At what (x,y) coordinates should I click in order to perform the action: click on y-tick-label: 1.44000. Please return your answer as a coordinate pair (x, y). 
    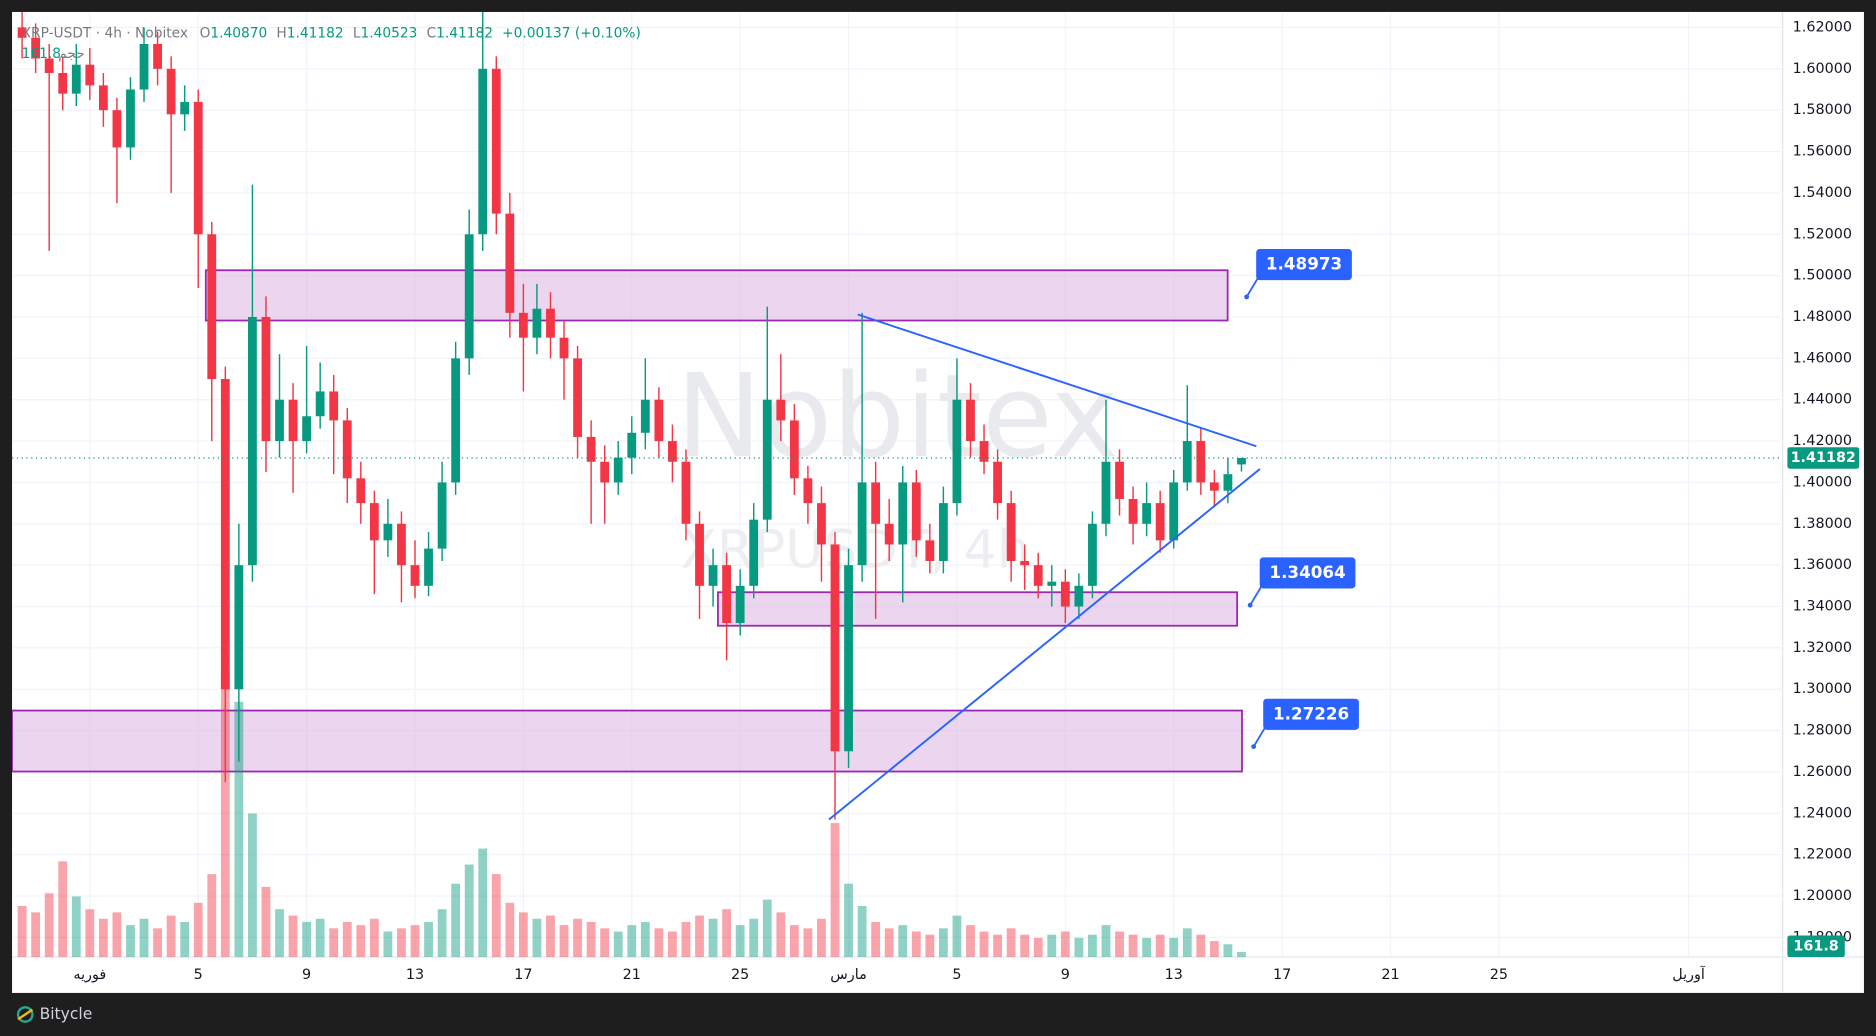
    Looking at the image, I should click on (1822, 400).